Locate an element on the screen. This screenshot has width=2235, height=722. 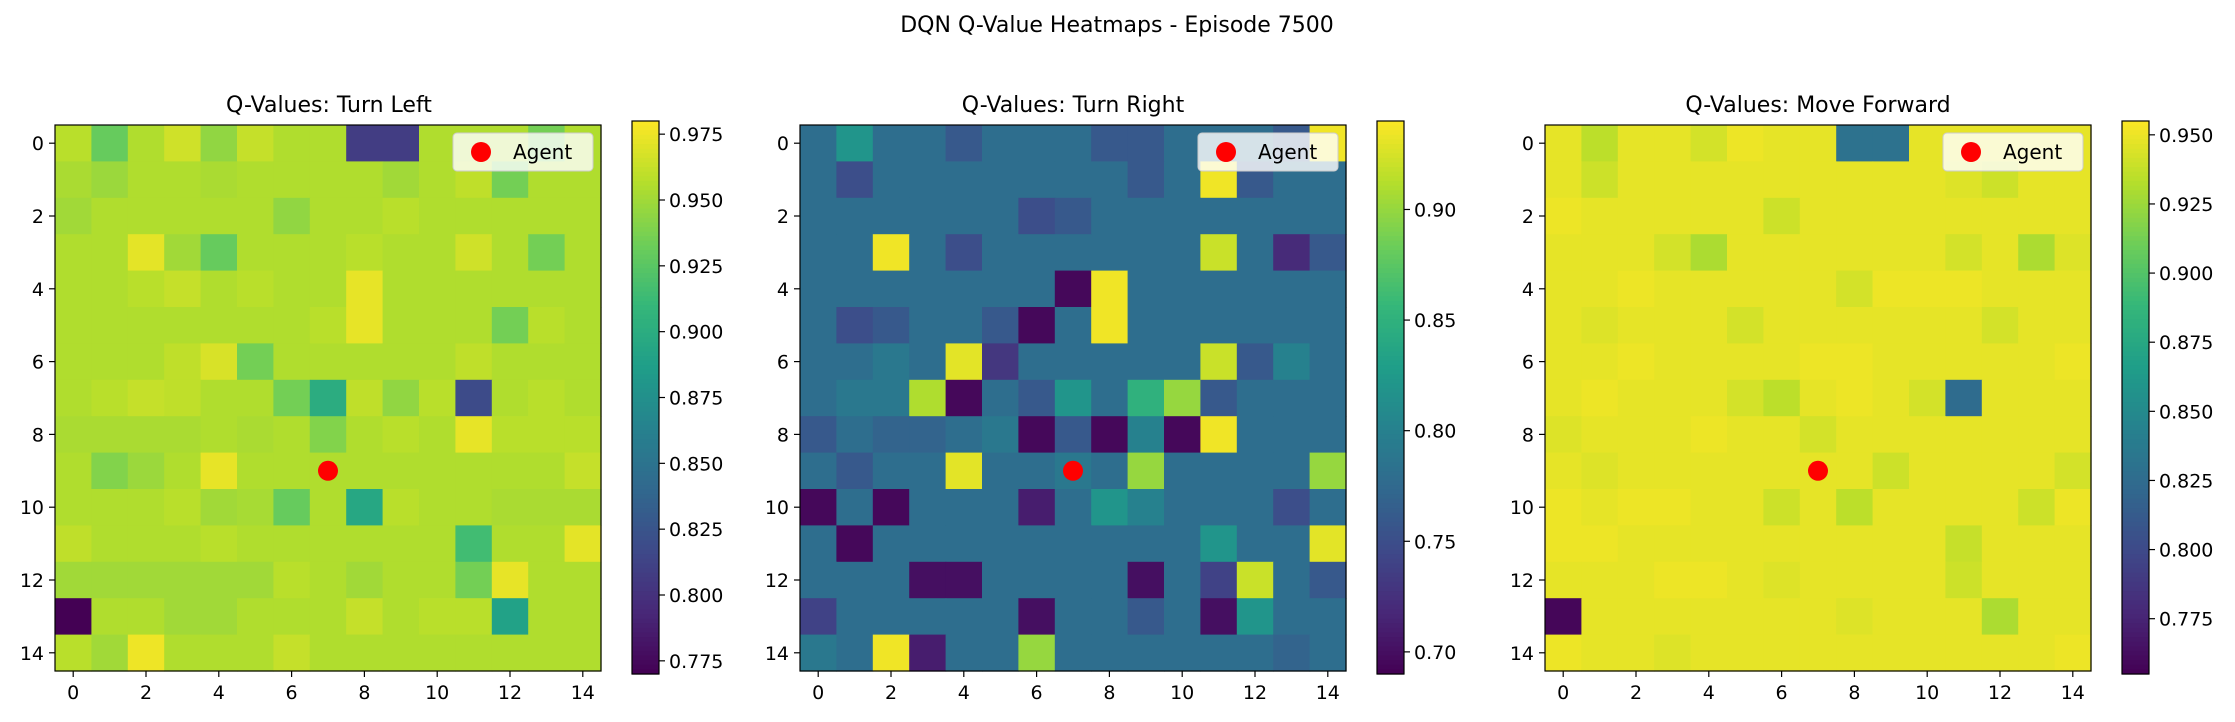
colorbar-frame is located at coordinates (1390, 397).